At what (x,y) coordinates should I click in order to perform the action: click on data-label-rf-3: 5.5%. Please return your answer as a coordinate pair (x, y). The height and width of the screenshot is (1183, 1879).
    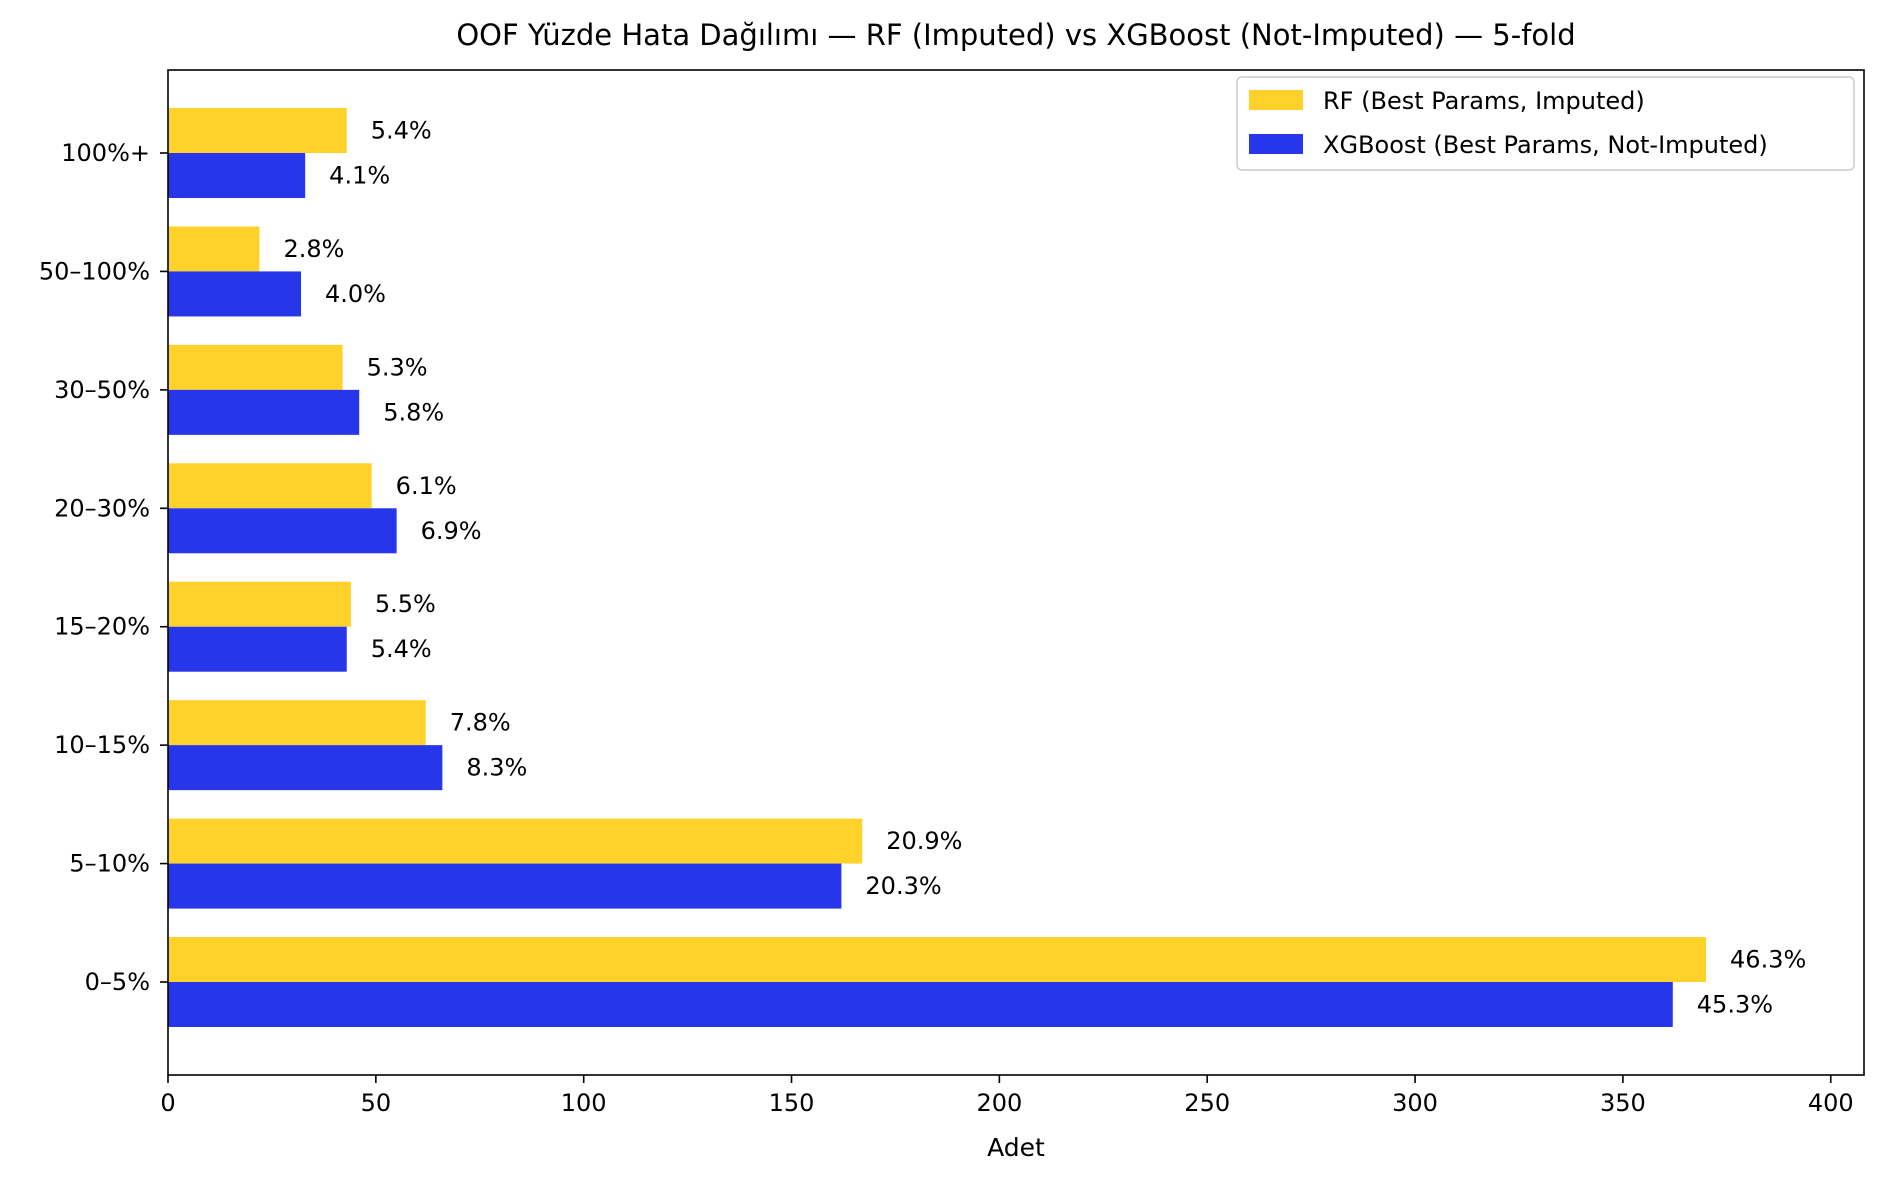
    Looking at the image, I should click on (405, 604).